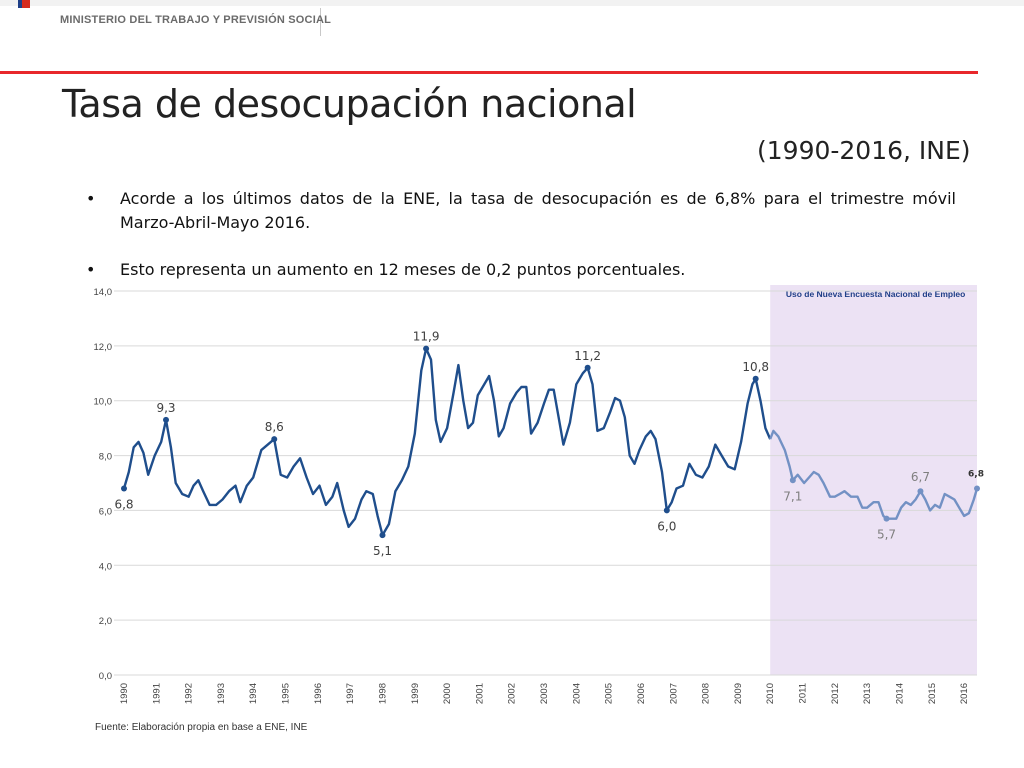 The image size is (1024, 768). I want to click on data-label: 9,3, so click(165, 408).